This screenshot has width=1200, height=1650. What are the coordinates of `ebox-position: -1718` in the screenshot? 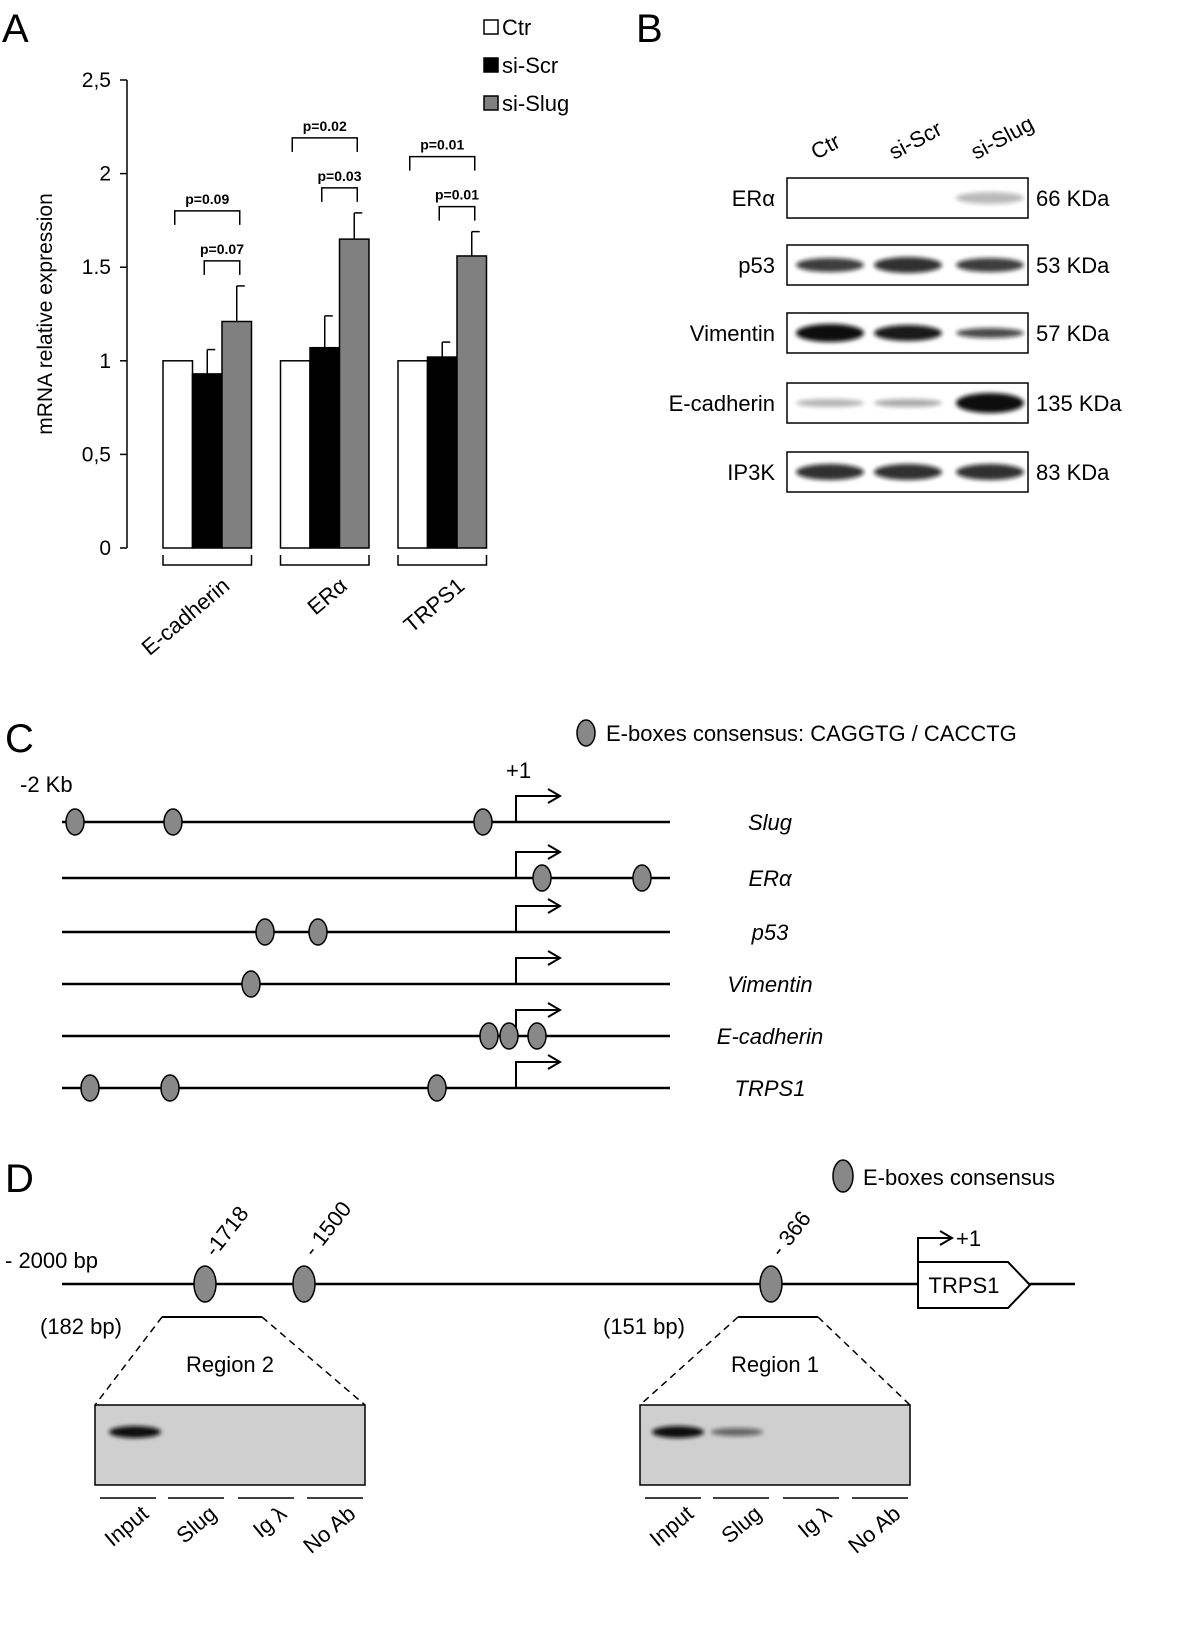 It's located at (226, 1231).